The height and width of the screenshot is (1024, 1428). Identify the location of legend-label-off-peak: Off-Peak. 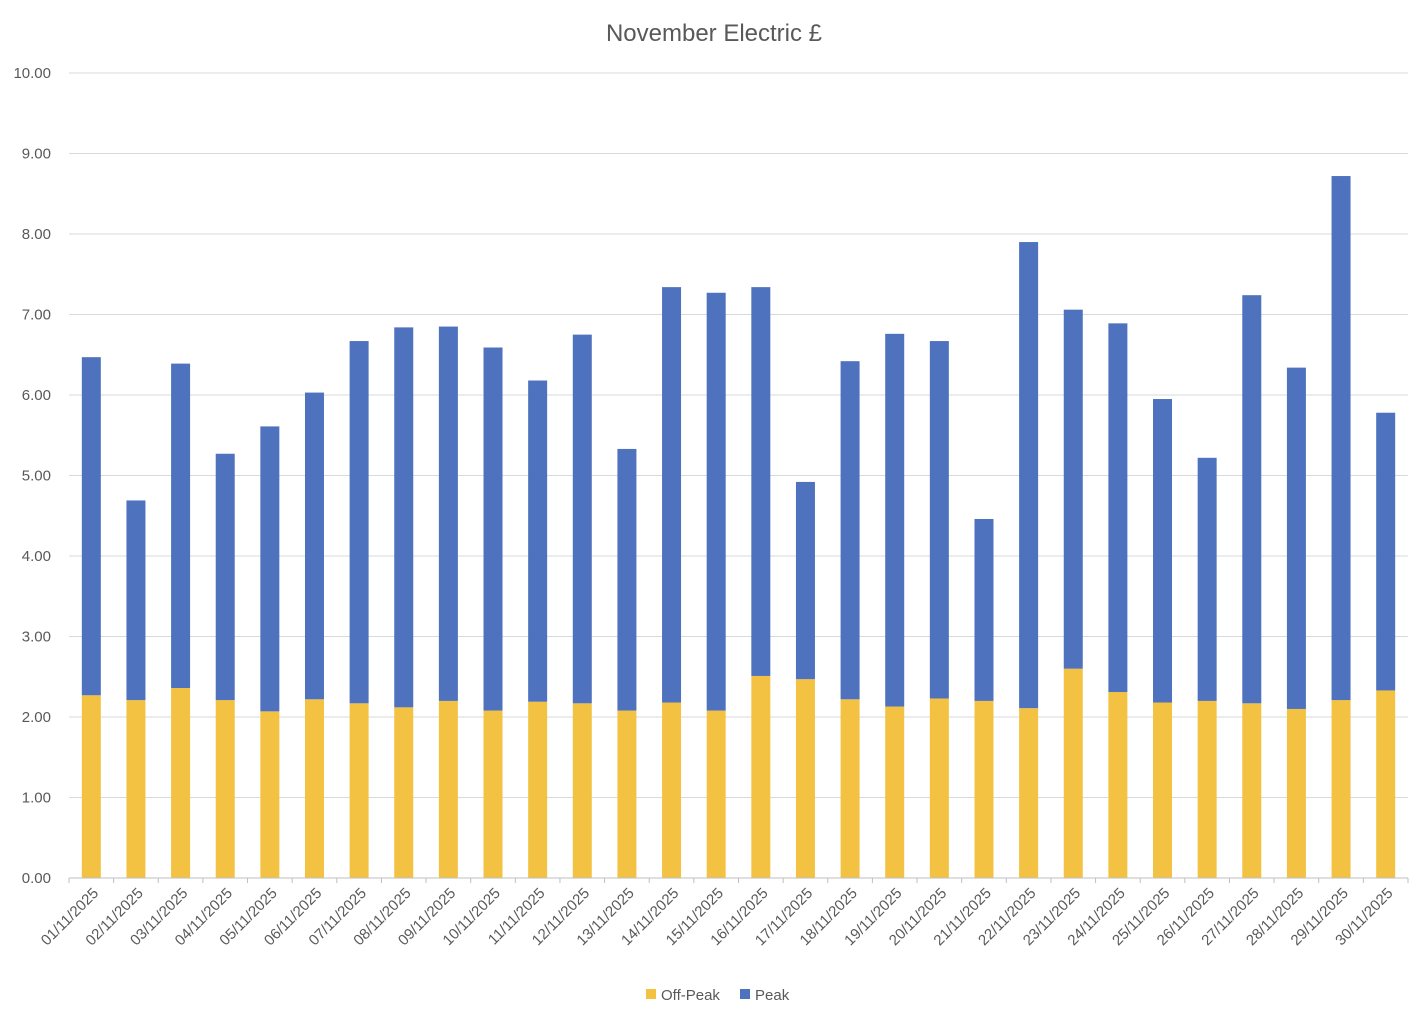
(690, 995).